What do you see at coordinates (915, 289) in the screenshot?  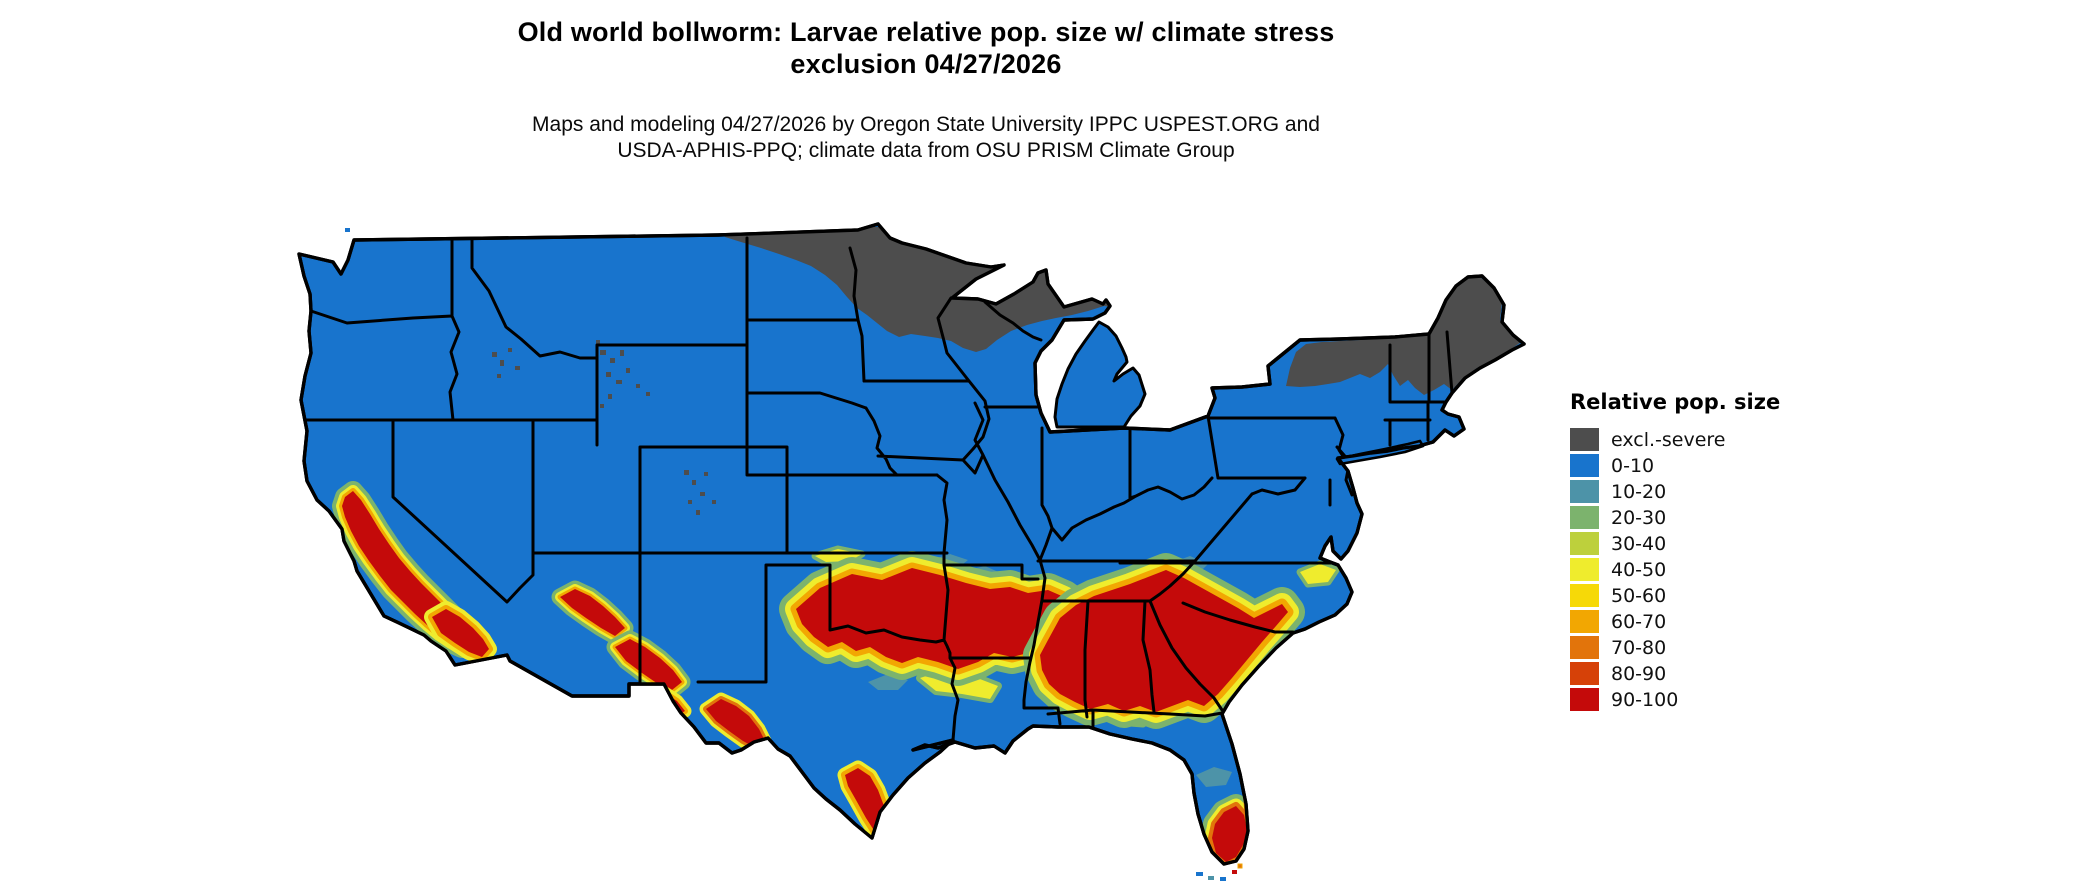 I see `excluded-region-north-central` at bounding box center [915, 289].